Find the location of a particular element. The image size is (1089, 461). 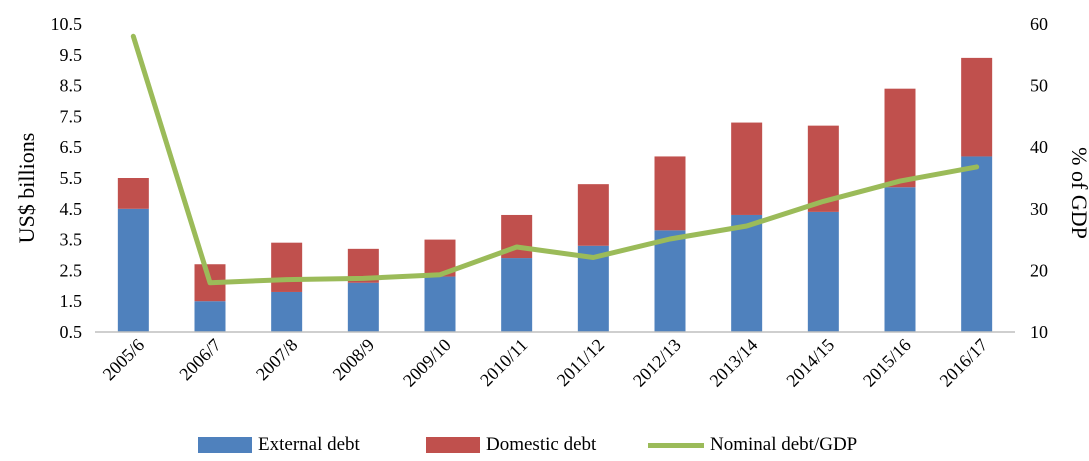

x-tick-label: 2007/8 is located at coordinates (277, 360).